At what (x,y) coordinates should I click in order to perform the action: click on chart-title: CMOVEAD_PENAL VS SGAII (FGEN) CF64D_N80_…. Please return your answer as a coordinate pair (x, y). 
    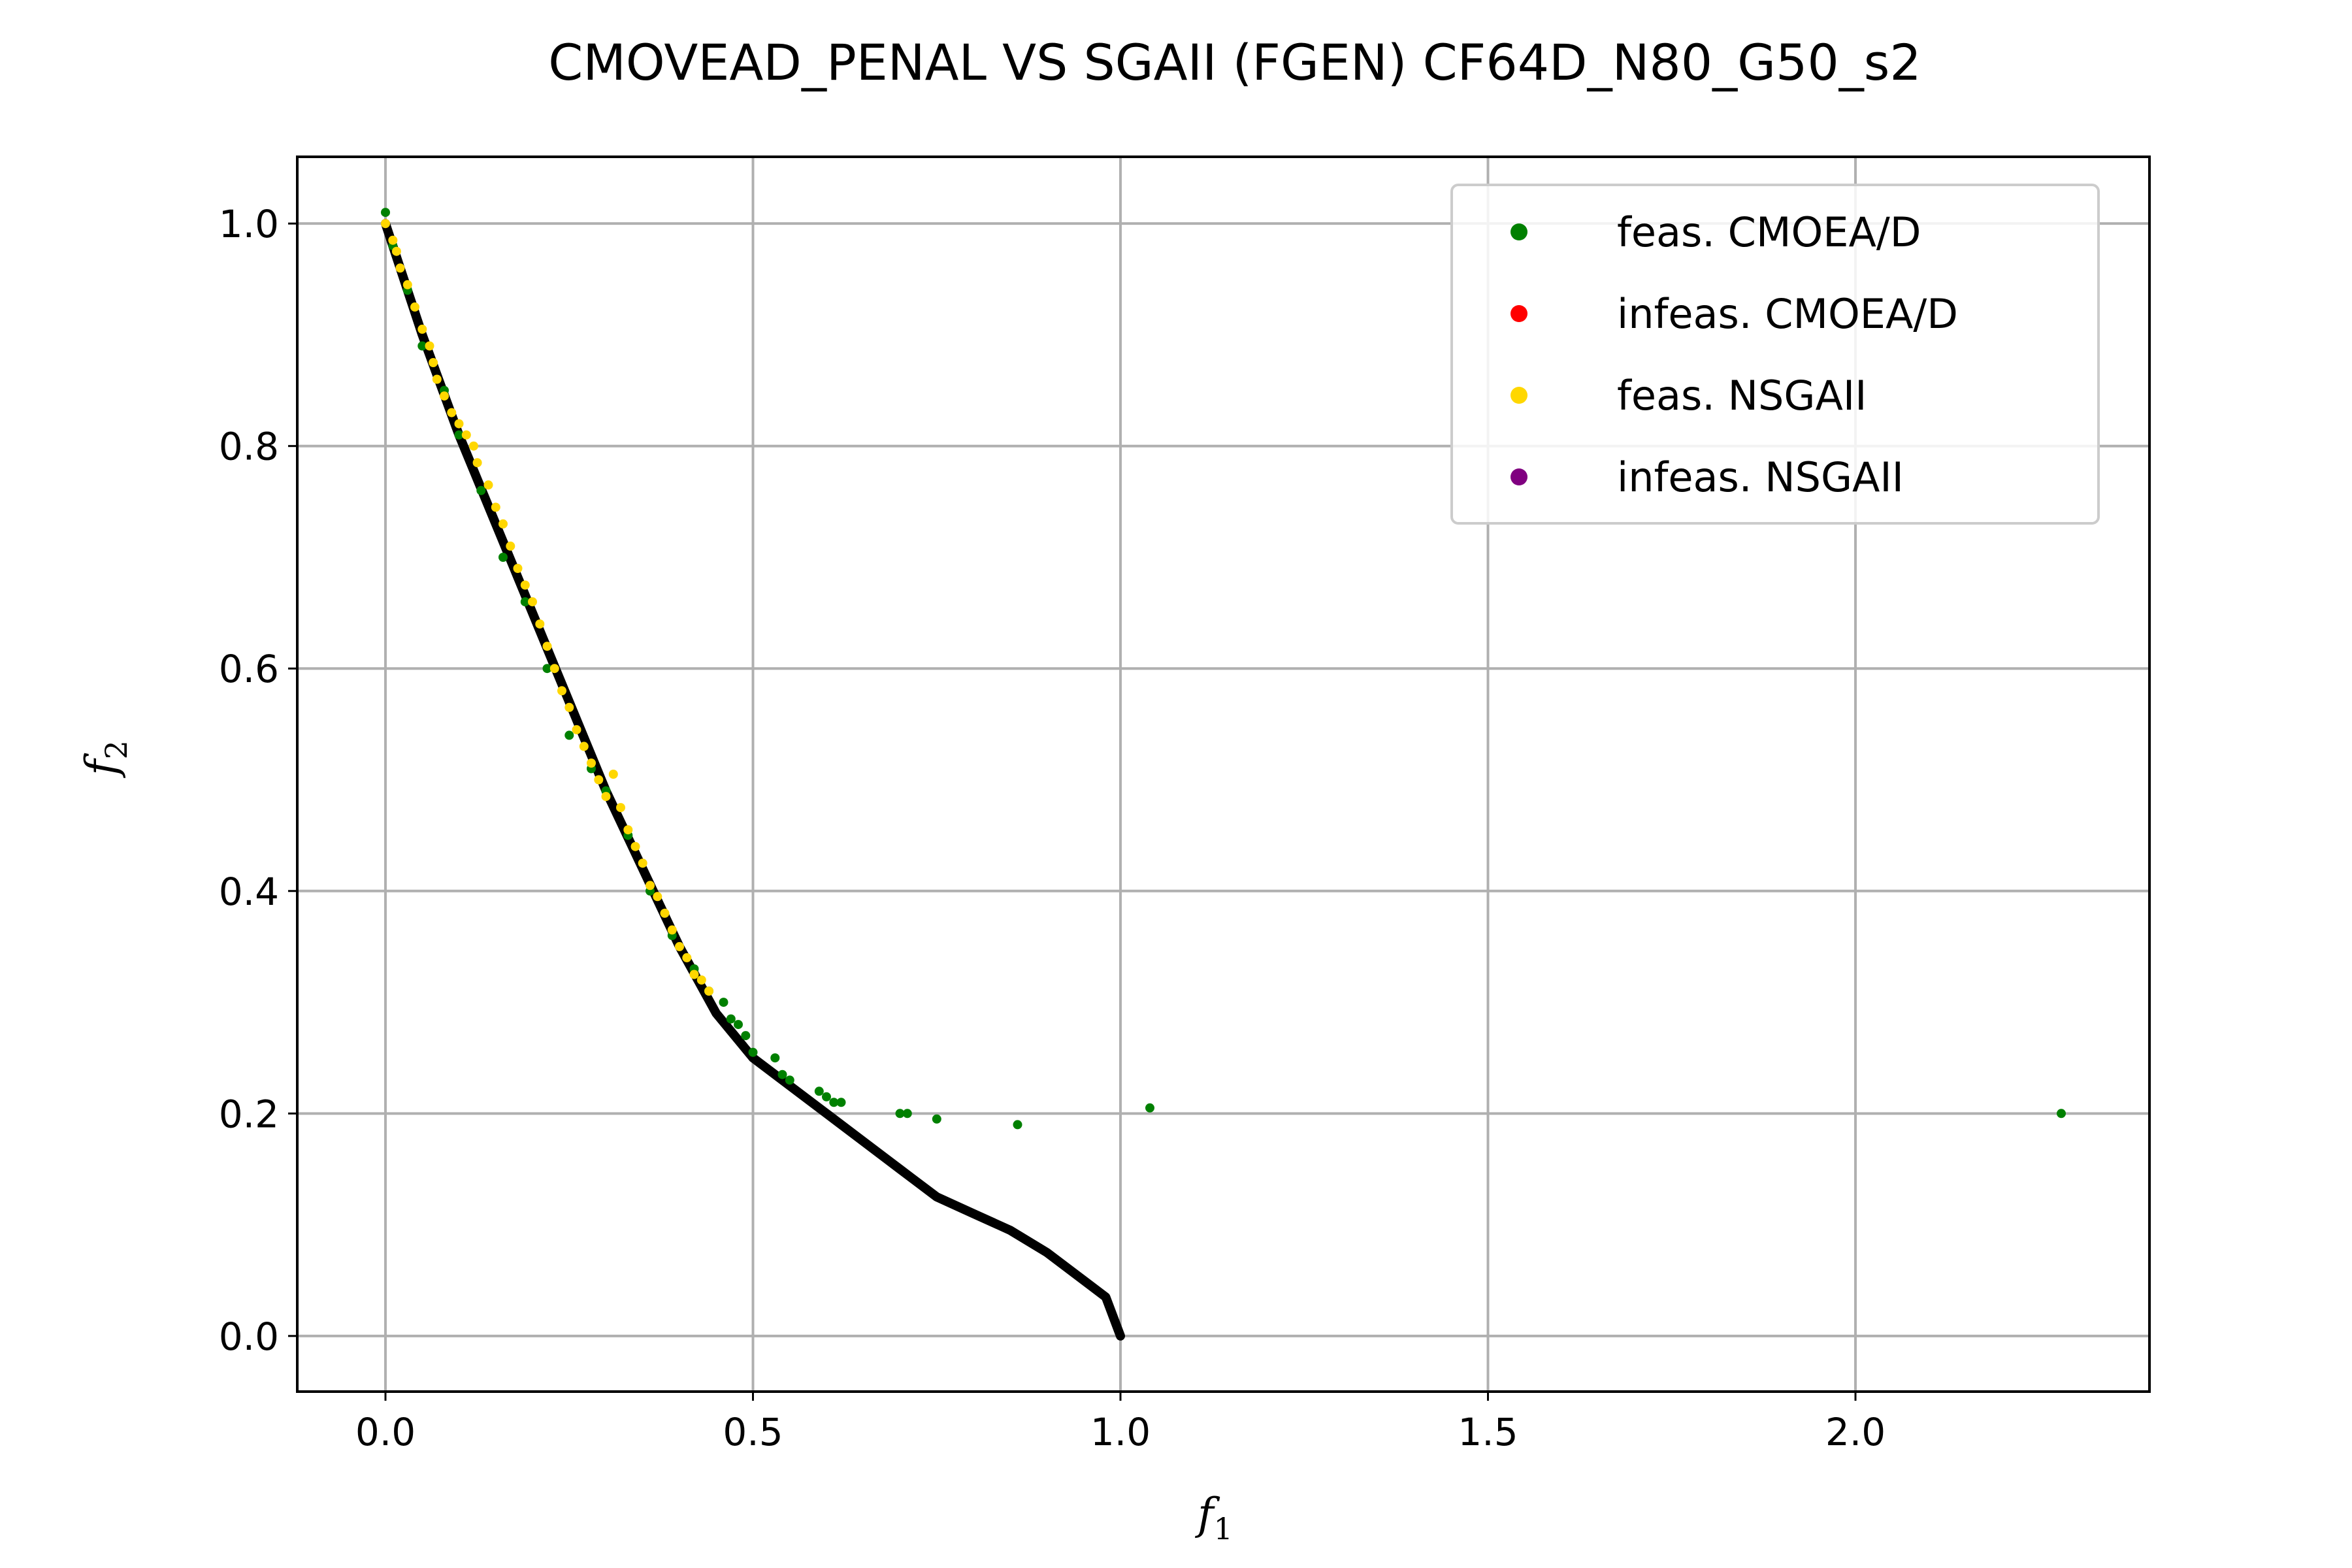
    Looking at the image, I should click on (1234, 62).